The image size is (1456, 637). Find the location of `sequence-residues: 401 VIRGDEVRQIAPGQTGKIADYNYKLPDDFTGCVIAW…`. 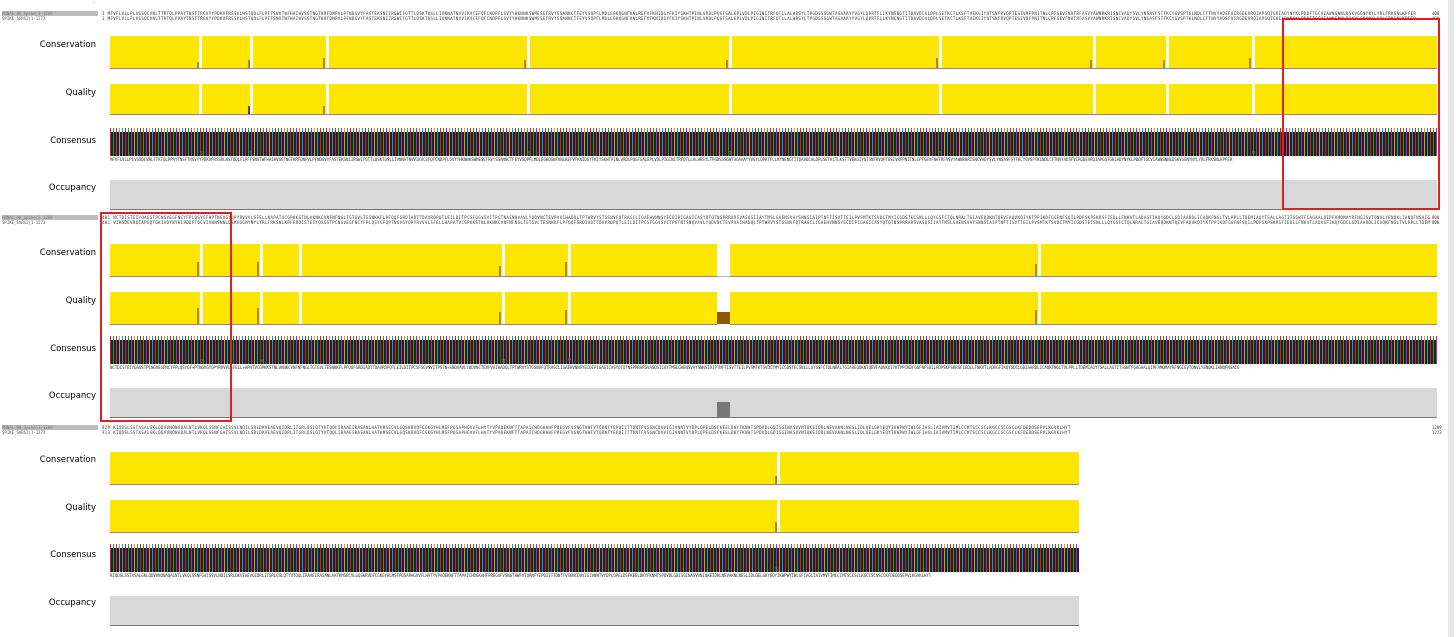

sequence-residues: 401 VIRGDEVRQIAPGQTGKIADYNYKLPDDFTGCVIAW… is located at coordinates (766, 222).